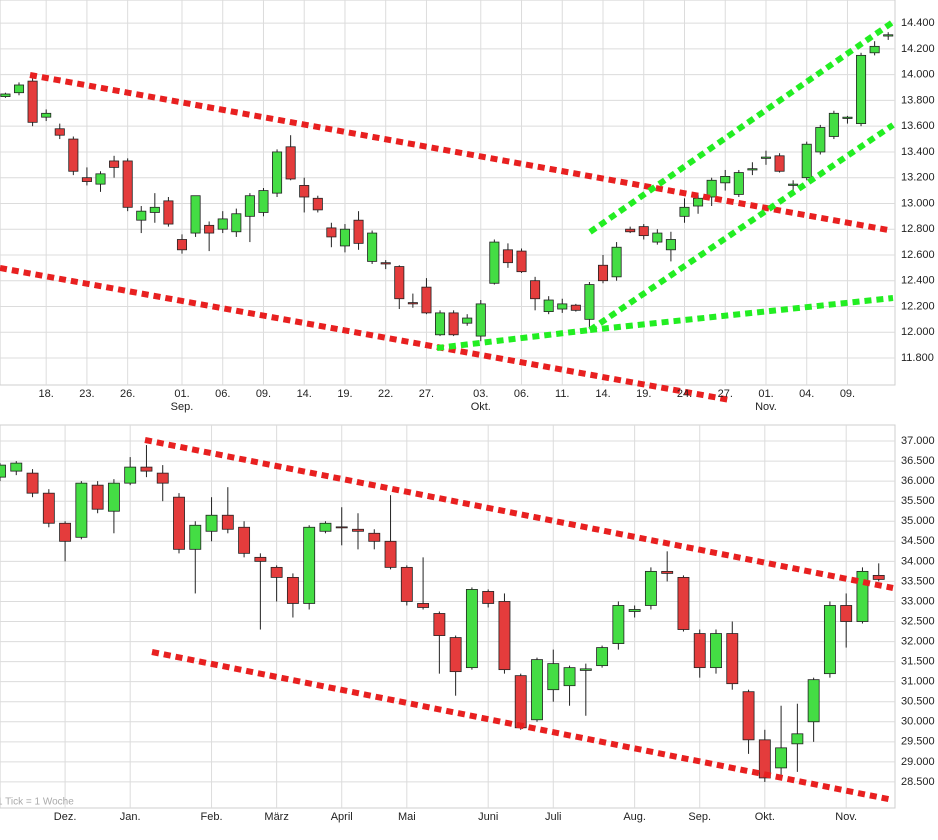 This screenshot has height=840, width=938. Describe the element at coordinates (182, 407) in the screenshot. I see `x-month-label: Sep.` at that location.